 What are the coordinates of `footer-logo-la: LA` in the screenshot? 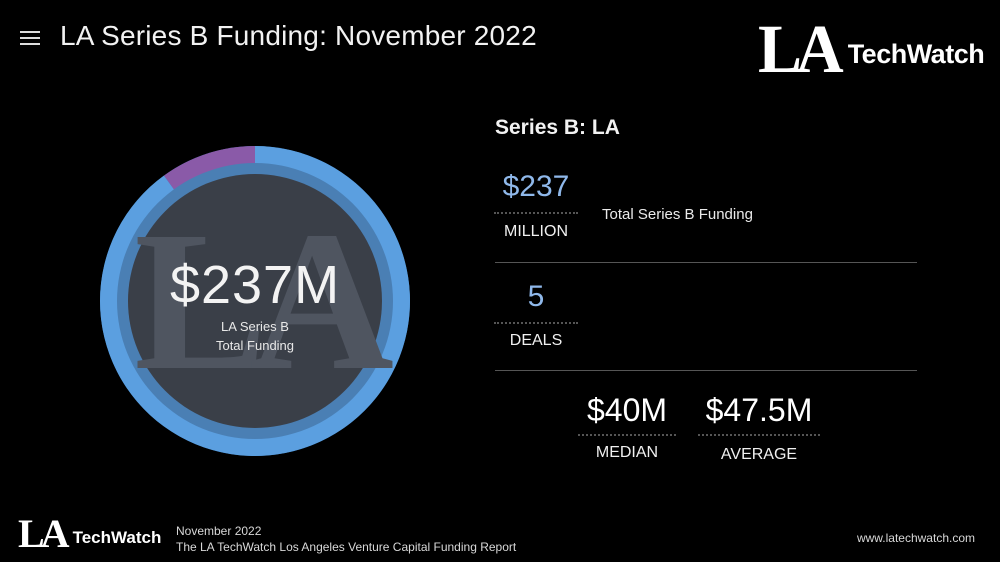 It's located at (44, 533).